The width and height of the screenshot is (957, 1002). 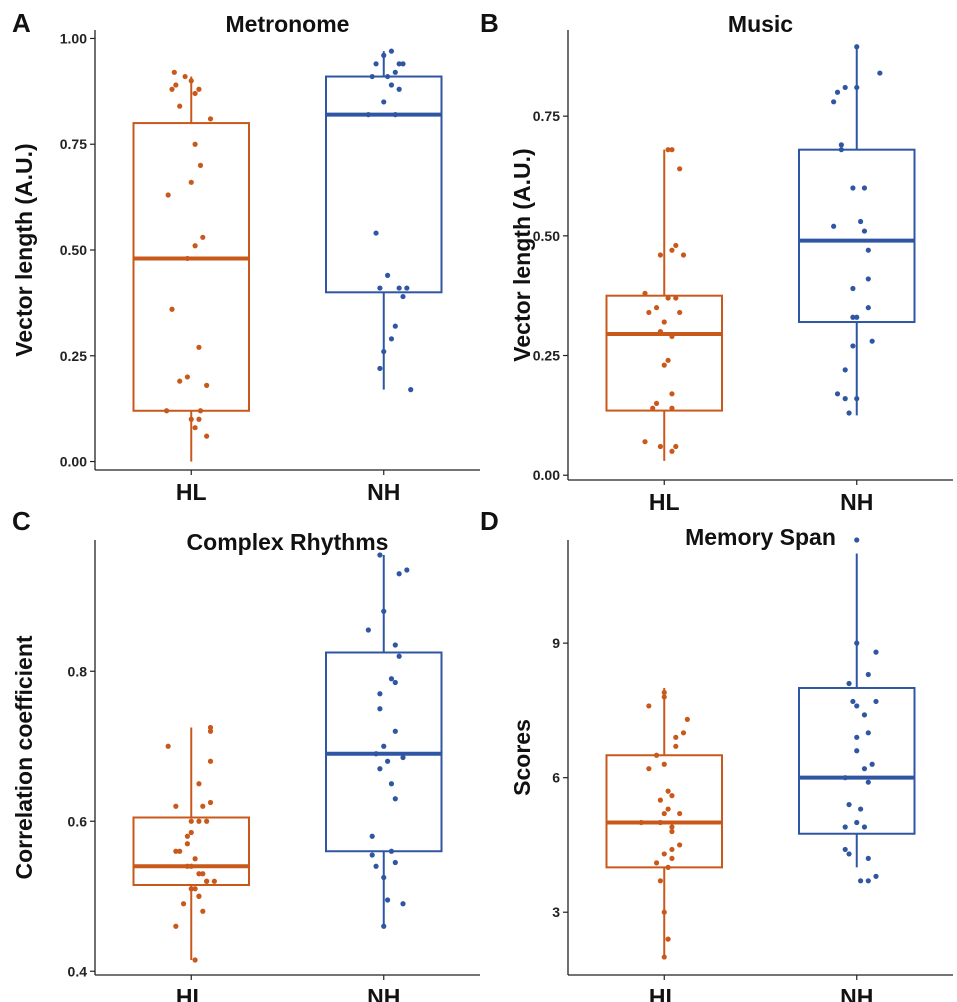 I want to click on y-tick-label-b: 0.50, so click(x=546, y=236).